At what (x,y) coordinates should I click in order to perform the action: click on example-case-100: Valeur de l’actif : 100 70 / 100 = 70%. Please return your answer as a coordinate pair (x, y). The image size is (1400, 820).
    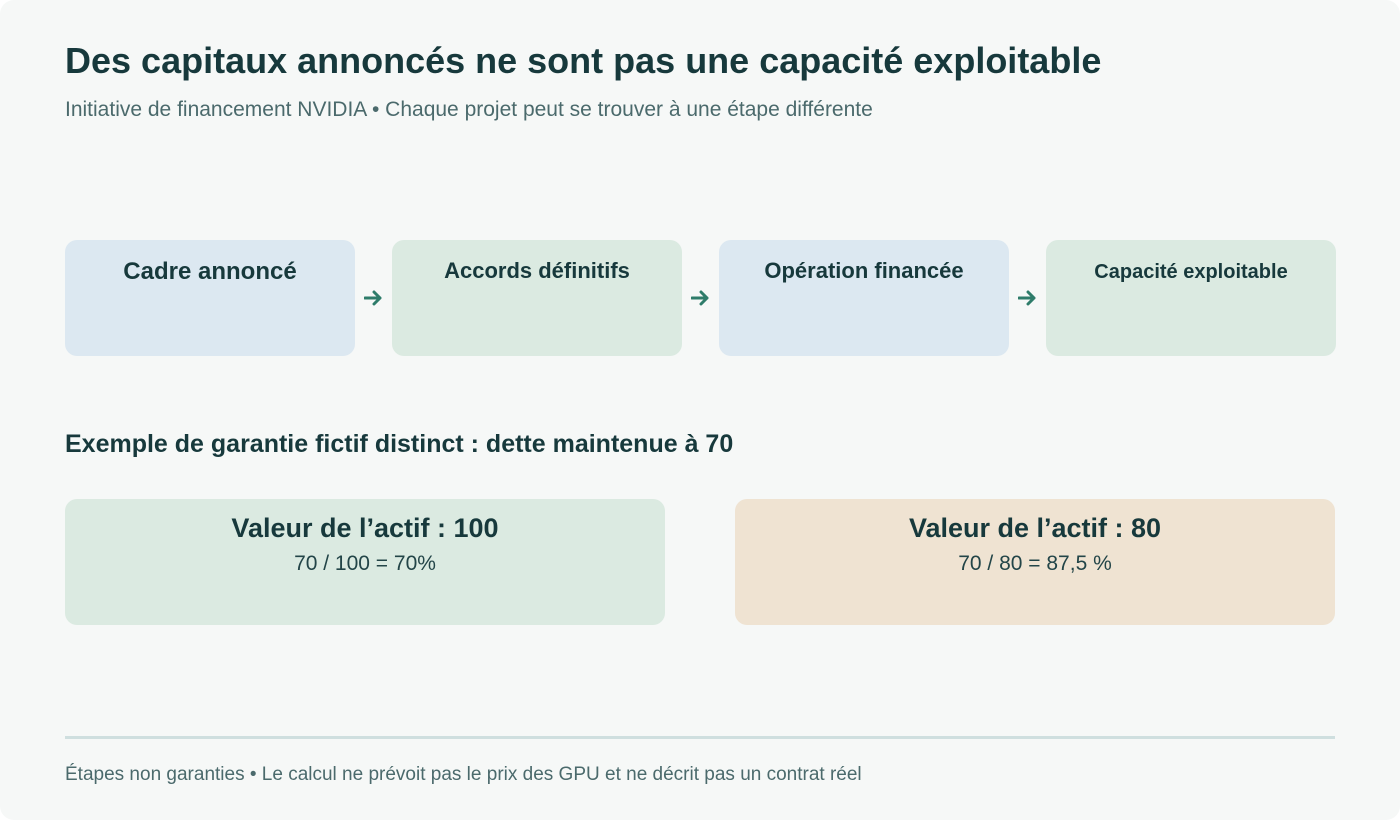
    Looking at the image, I should click on (365, 562).